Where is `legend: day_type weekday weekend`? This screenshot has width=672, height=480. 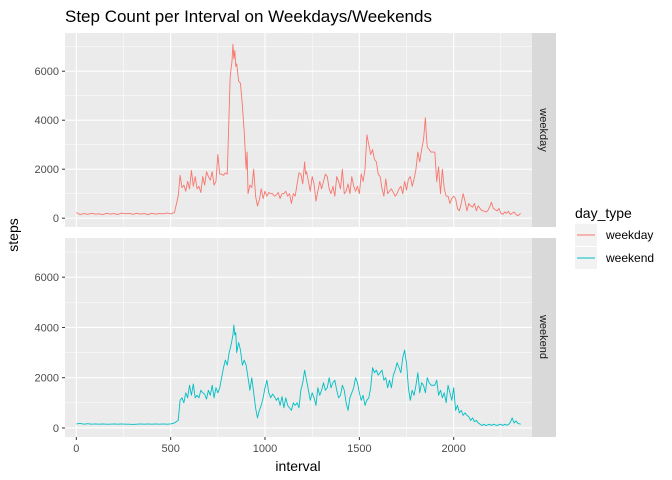
legend: day_type weekday weekend is located at coordinates (614, 237).